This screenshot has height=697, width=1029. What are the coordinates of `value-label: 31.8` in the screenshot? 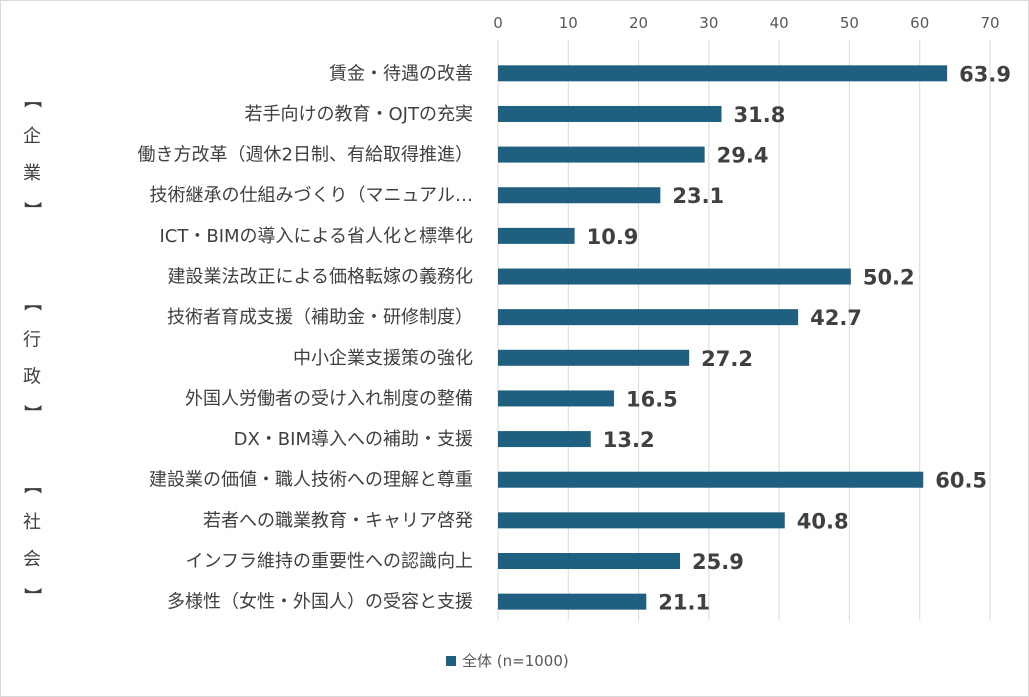 It's located at (760, 115).